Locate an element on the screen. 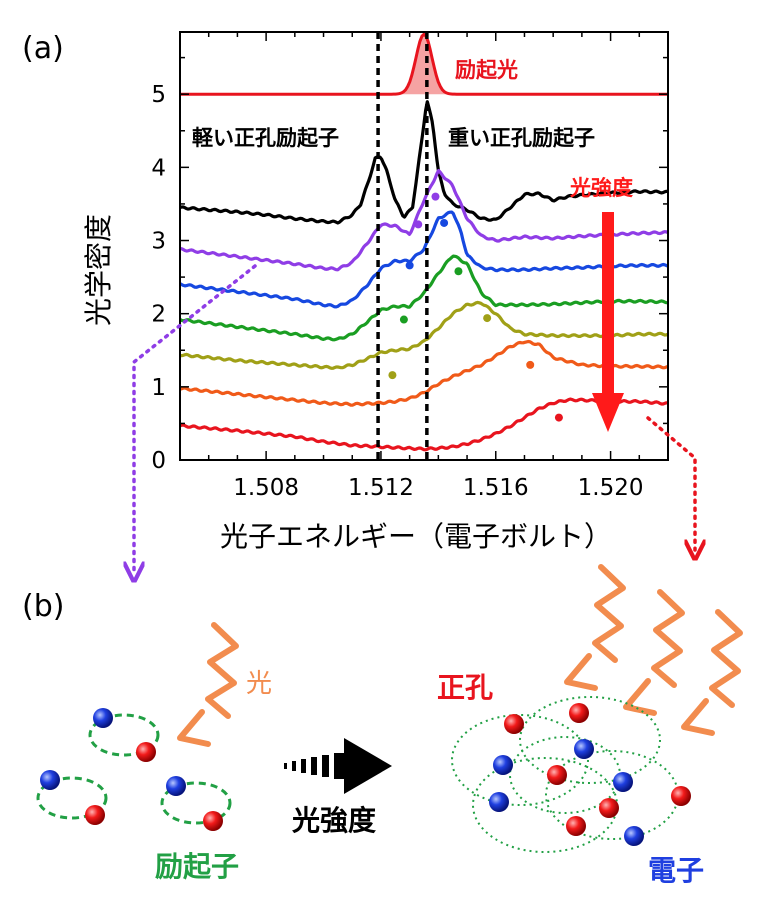 Image resolution: width=775 pixels, height=911 pixels. plasma-particles is located at coordinates (590, 774).